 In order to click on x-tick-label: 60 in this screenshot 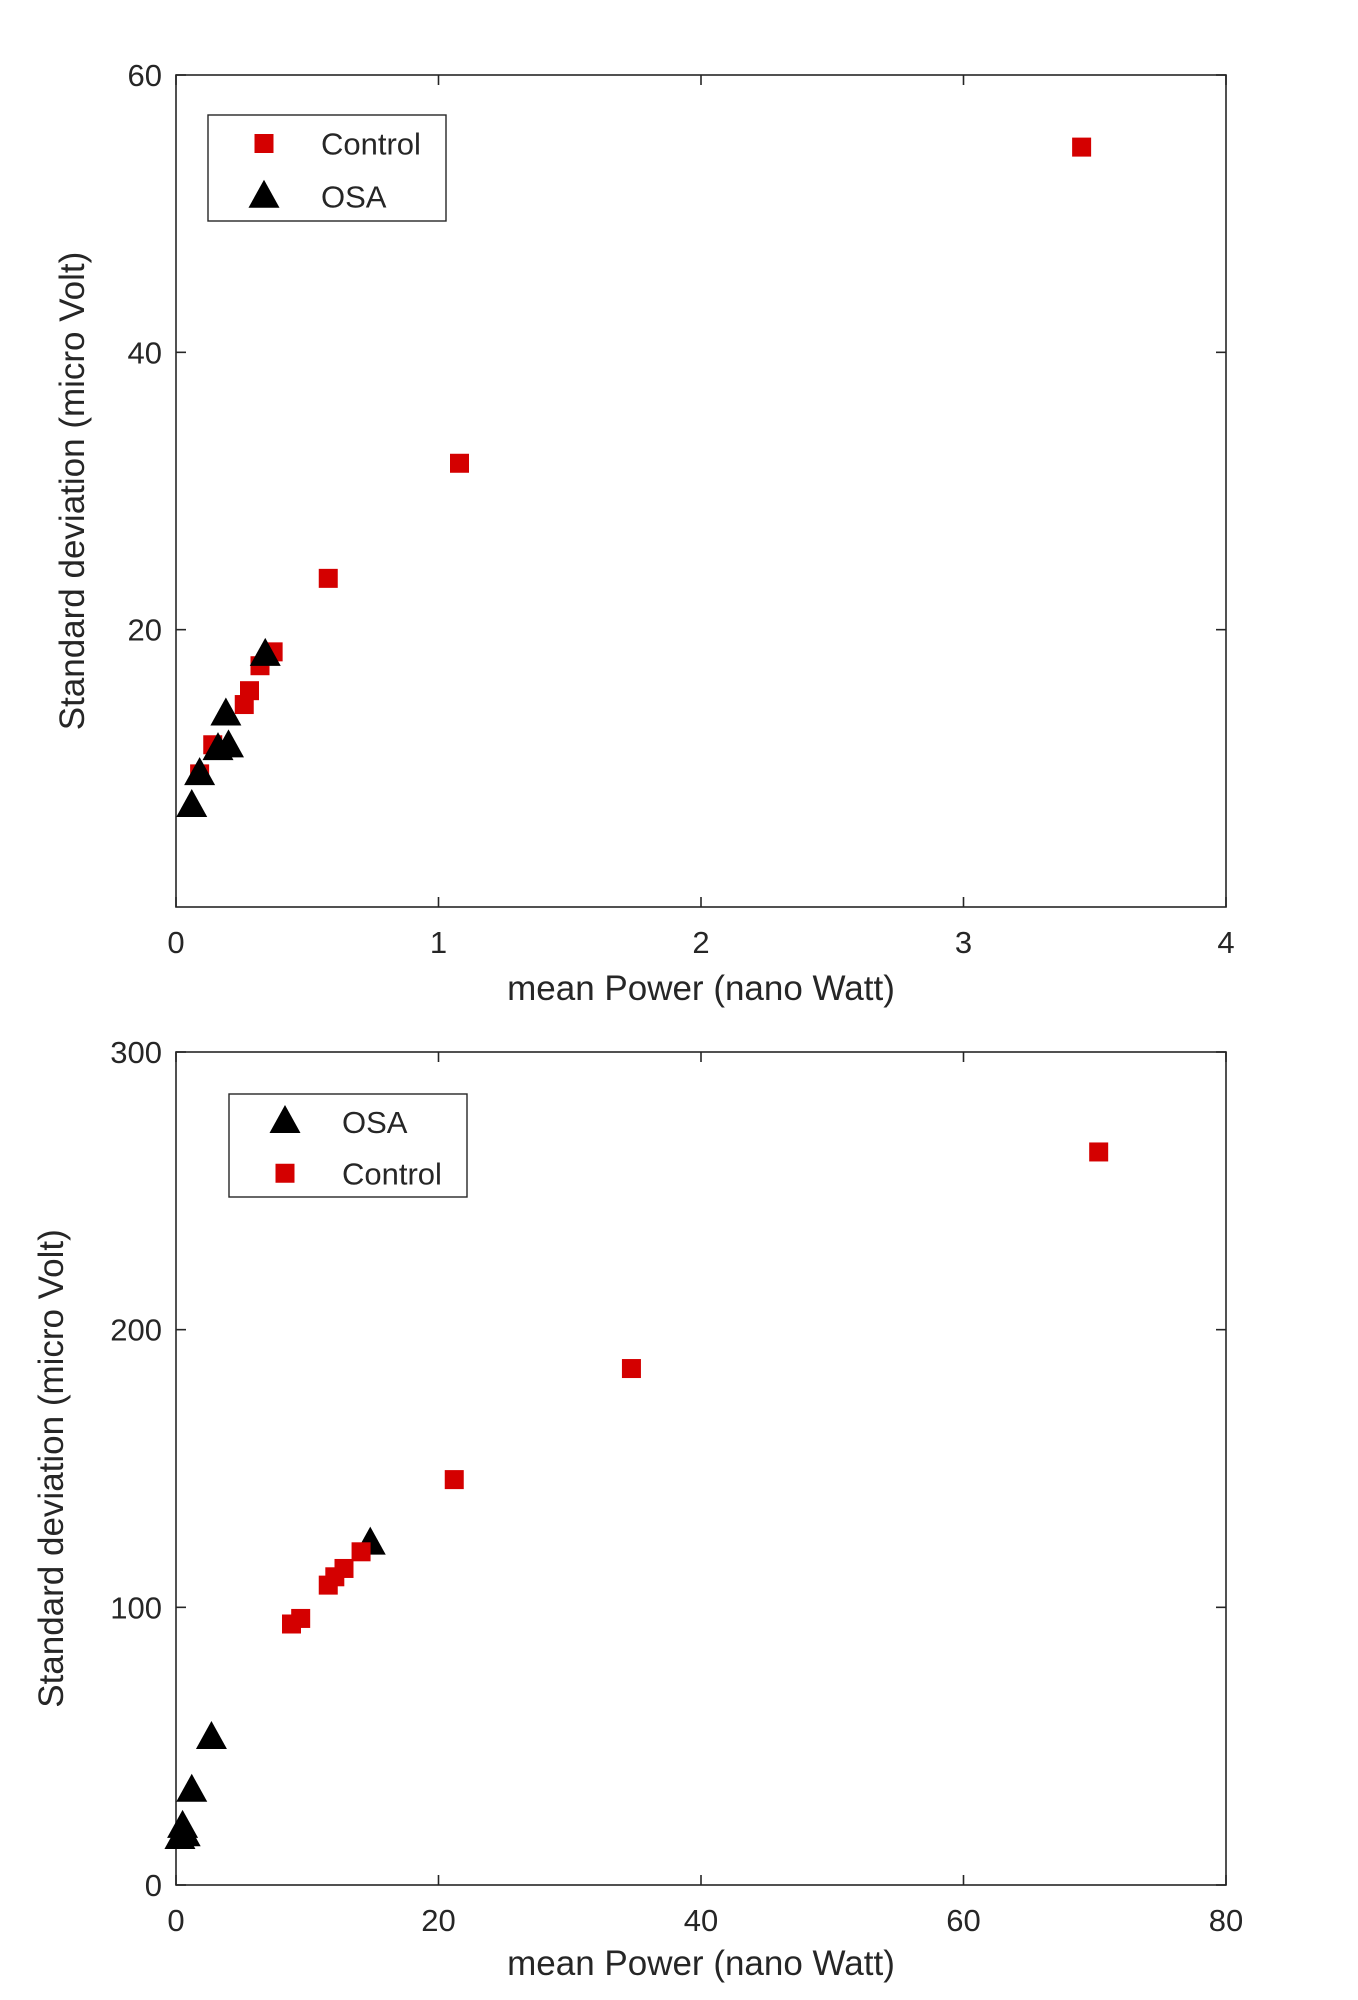, I will do `click(963, 1920)`.